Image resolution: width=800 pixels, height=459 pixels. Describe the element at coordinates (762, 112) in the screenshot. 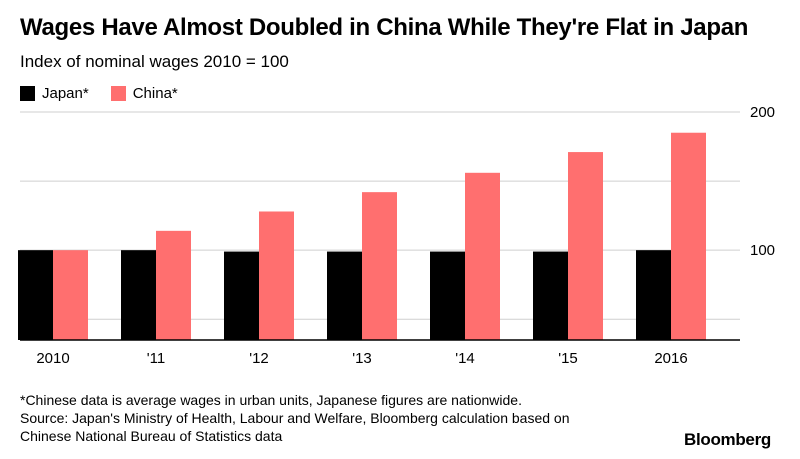

I see `y-tick-label: 200` at that location.